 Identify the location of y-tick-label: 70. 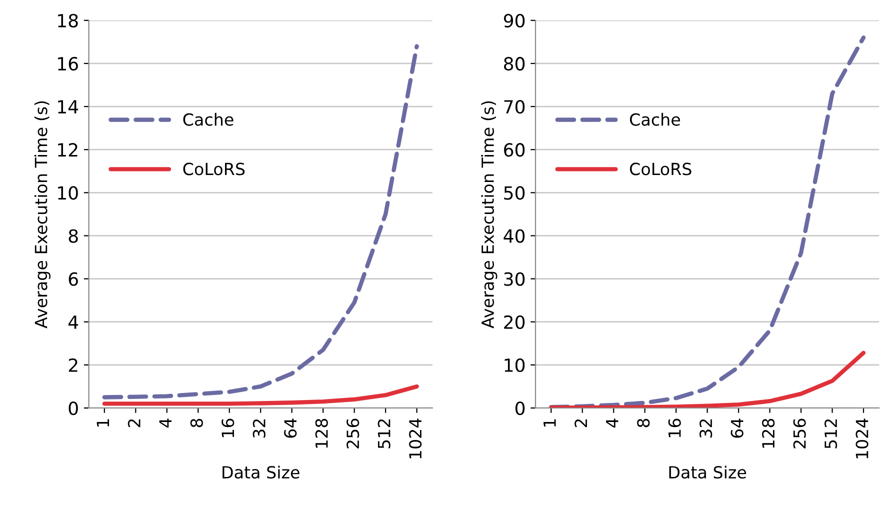
(514, 107).